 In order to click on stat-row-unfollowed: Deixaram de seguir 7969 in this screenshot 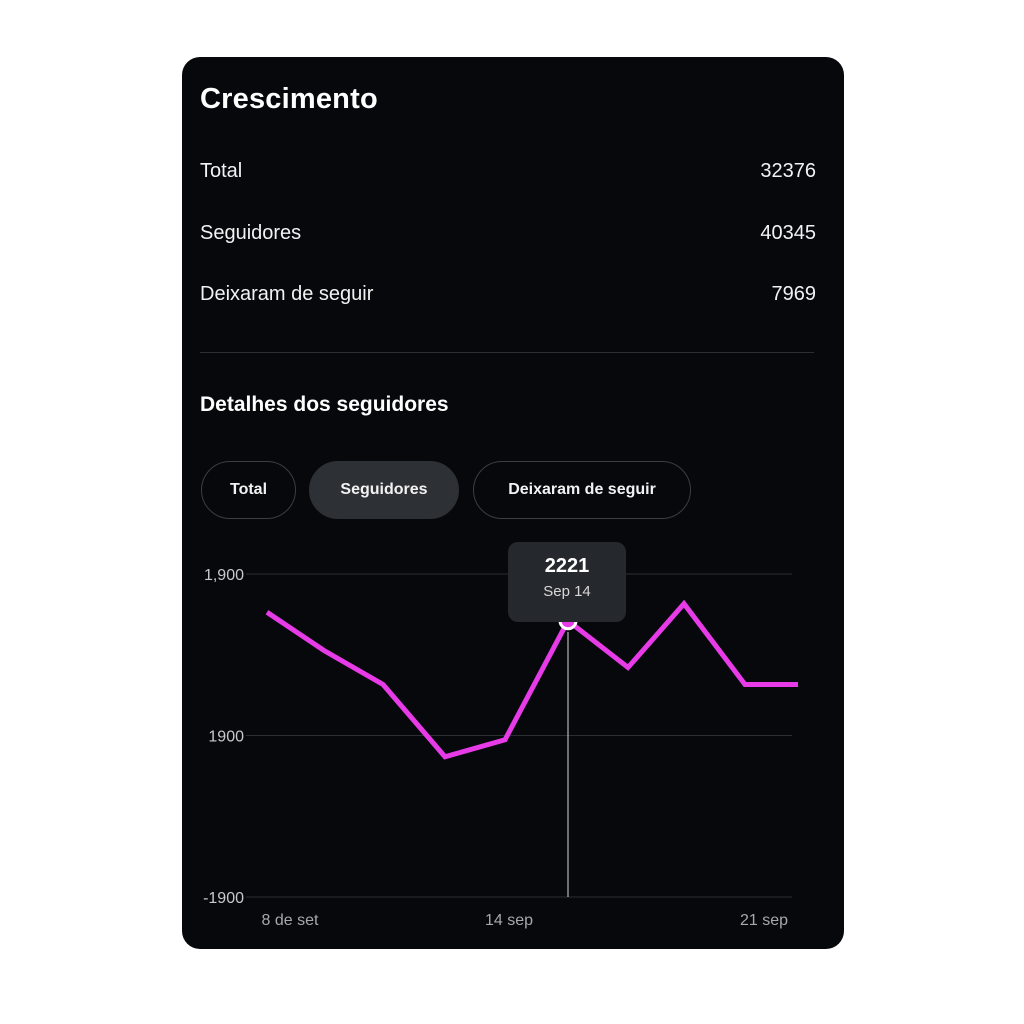, I will do `click(508, 294)`.